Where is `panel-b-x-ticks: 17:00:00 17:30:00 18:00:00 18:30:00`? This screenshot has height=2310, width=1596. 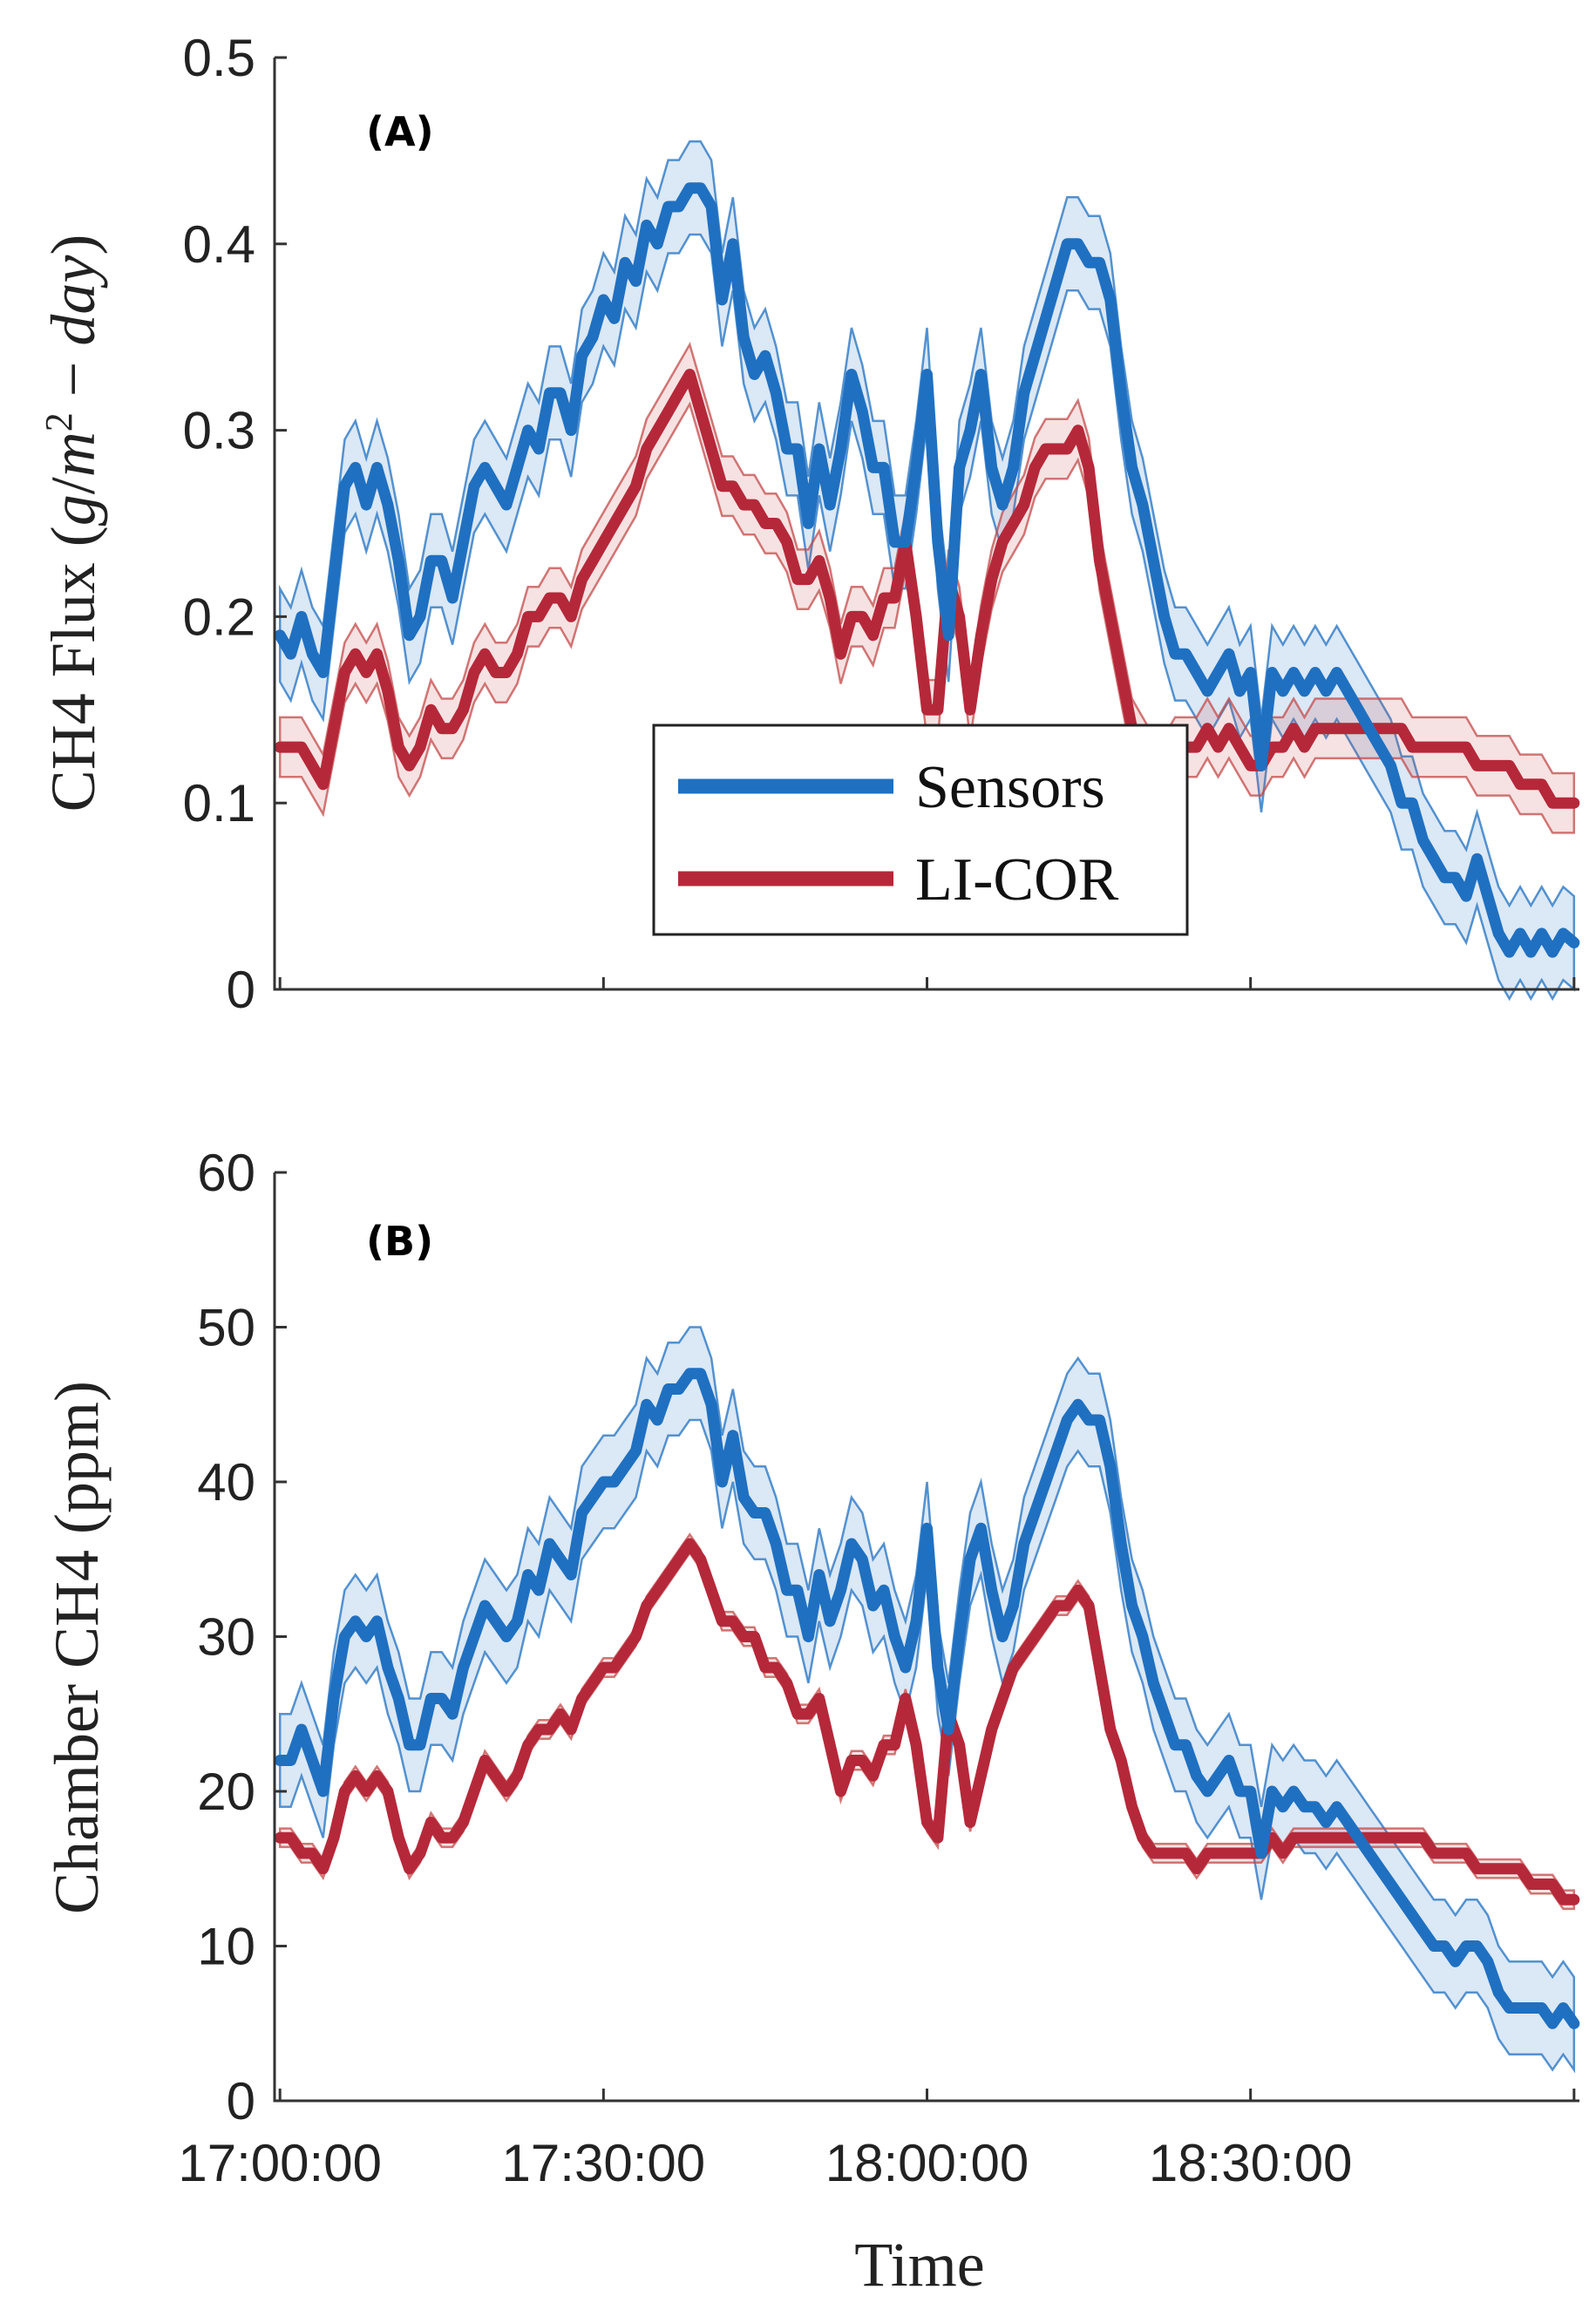
panel-b-x-ticks: 17:00:00 17:30:00 18:00:00 18:30:00 is located at coordinates (877, 2140).